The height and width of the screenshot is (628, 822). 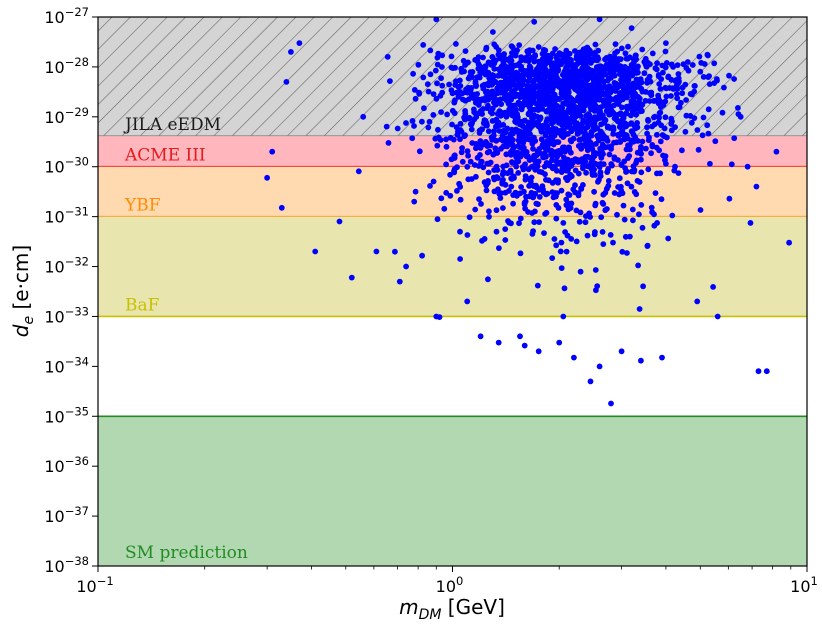 What do you see at coordinates (502, 76) in the screenshot?
I see `point-1902` at bounding box center [502, 76].